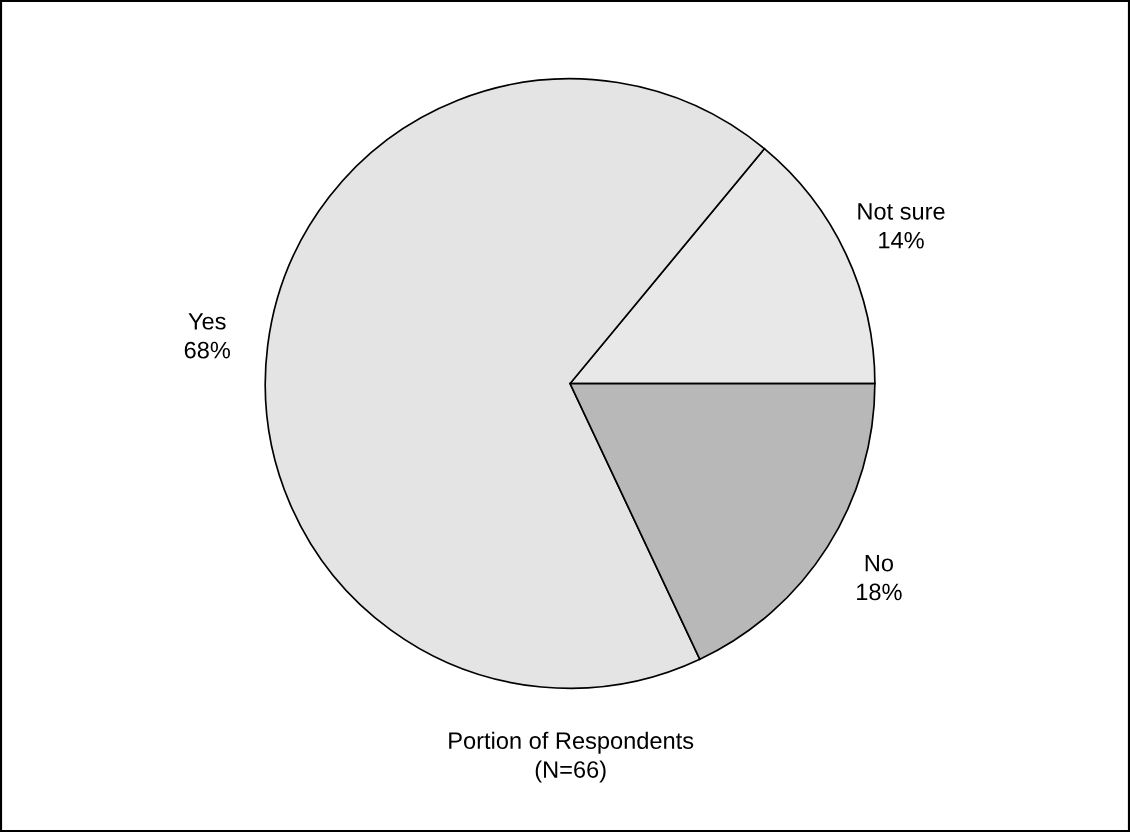  What do you see at coordinates (207, 350) in the screenshot?
I see `data-label: 68%` at bounding box center [207, 350].